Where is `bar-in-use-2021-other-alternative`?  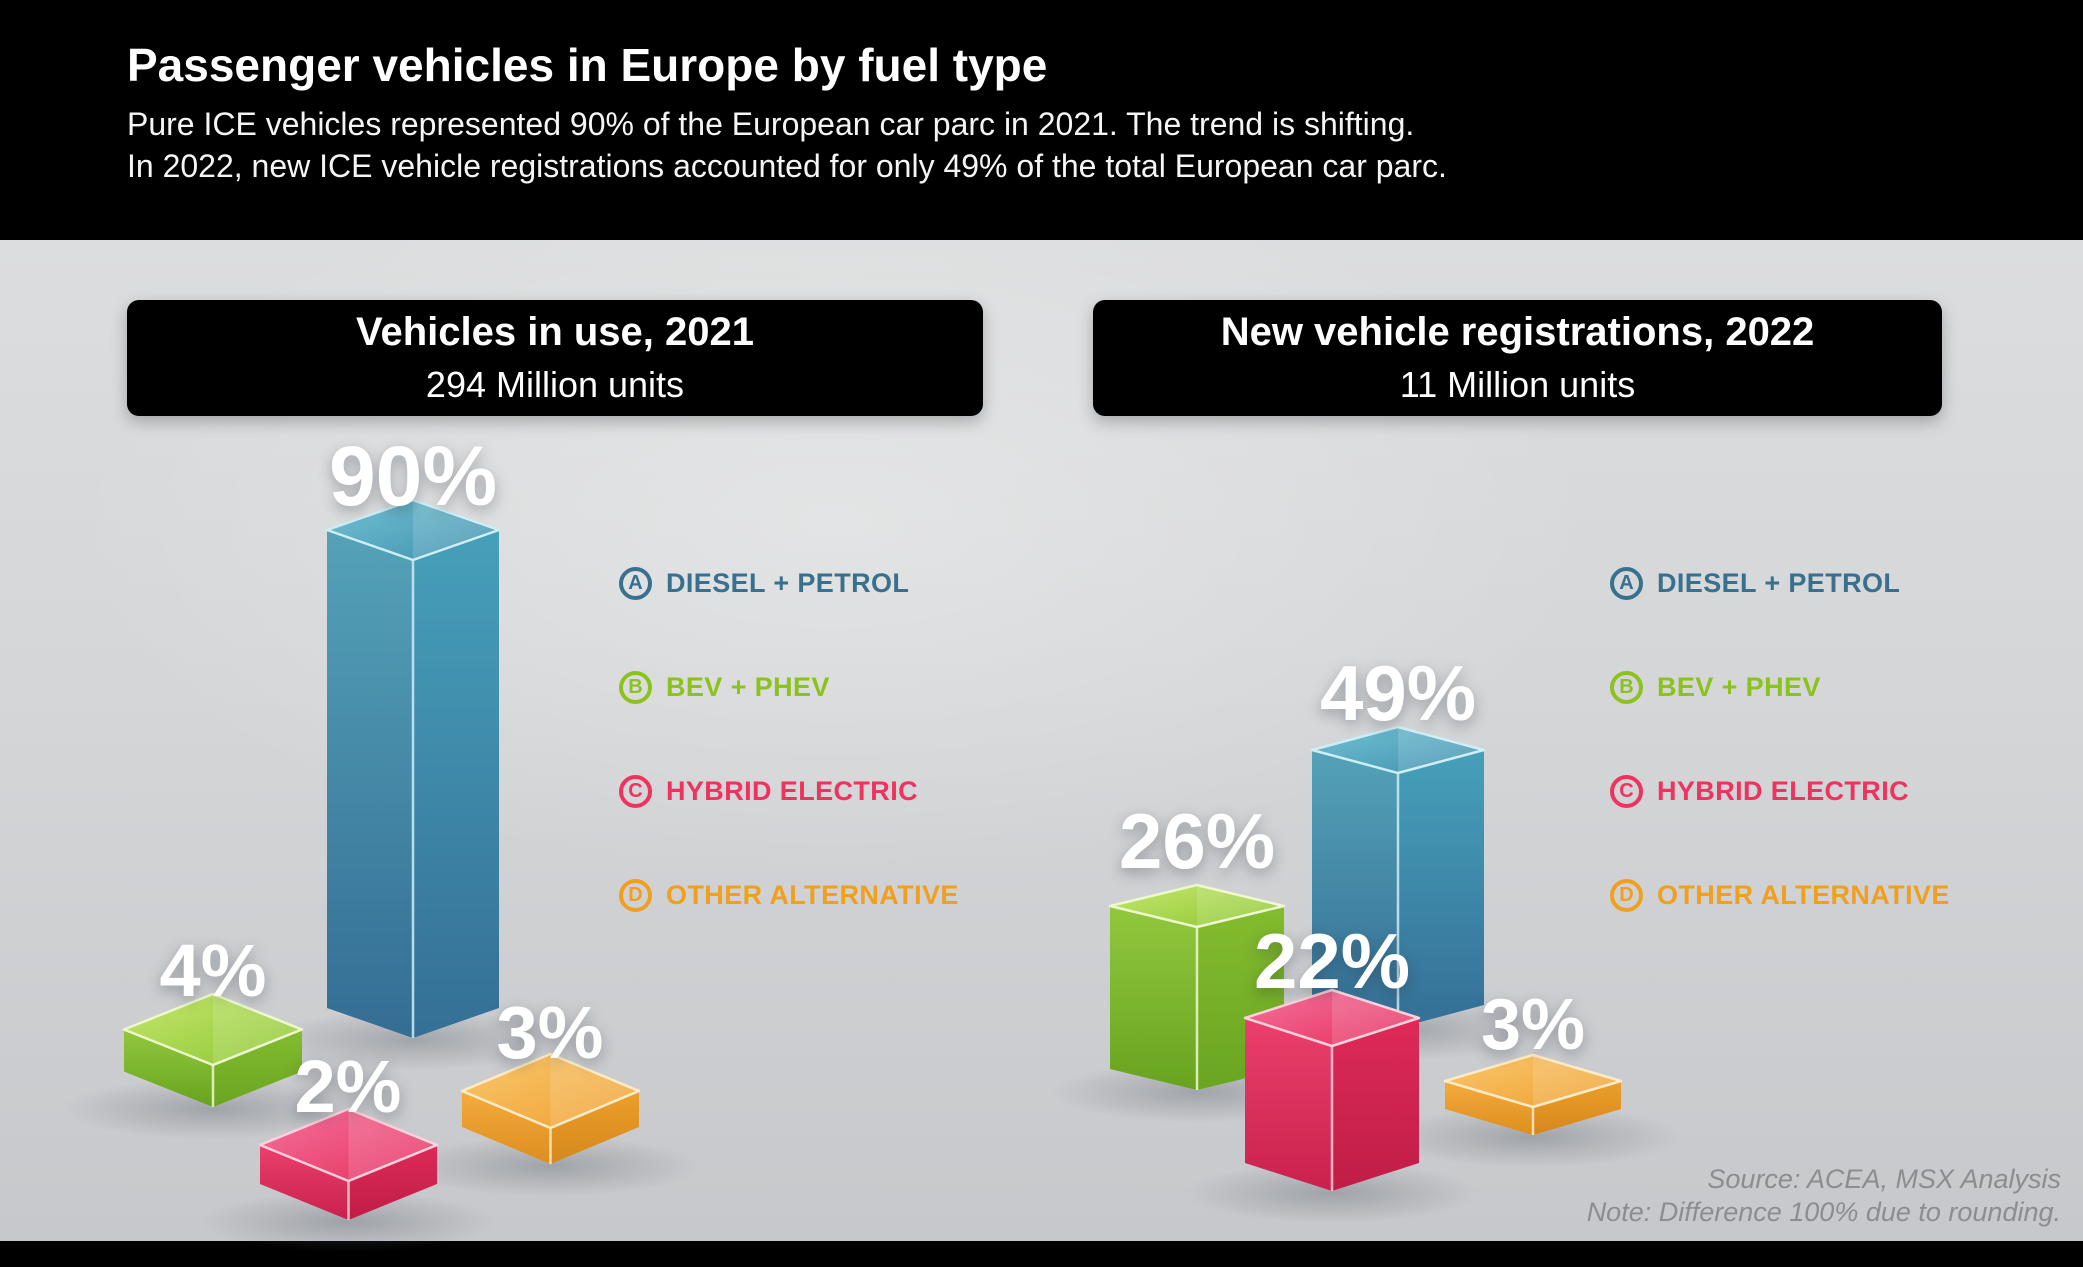 bar-in-use-2021-other-alternative is located at coordinates (550, 1108).